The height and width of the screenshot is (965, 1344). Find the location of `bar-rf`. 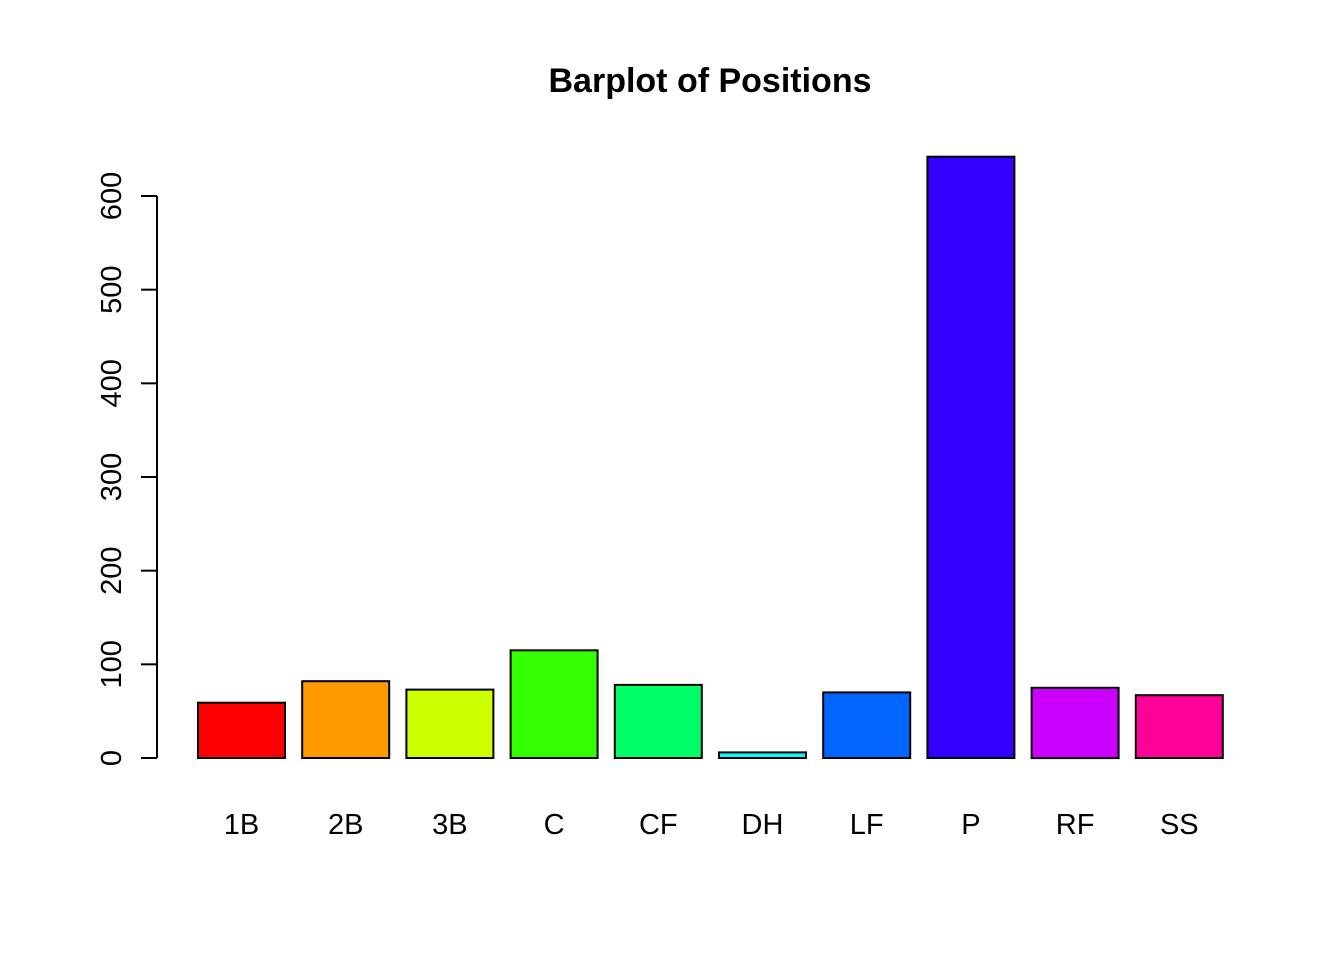

bar-rf is located at coordinates (1075, 723).